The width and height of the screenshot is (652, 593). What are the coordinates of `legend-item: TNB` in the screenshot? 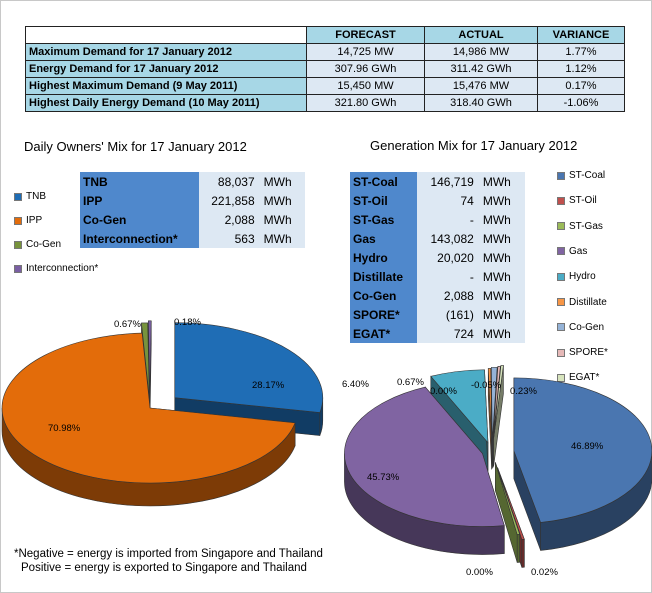 It's located at (30, 196).